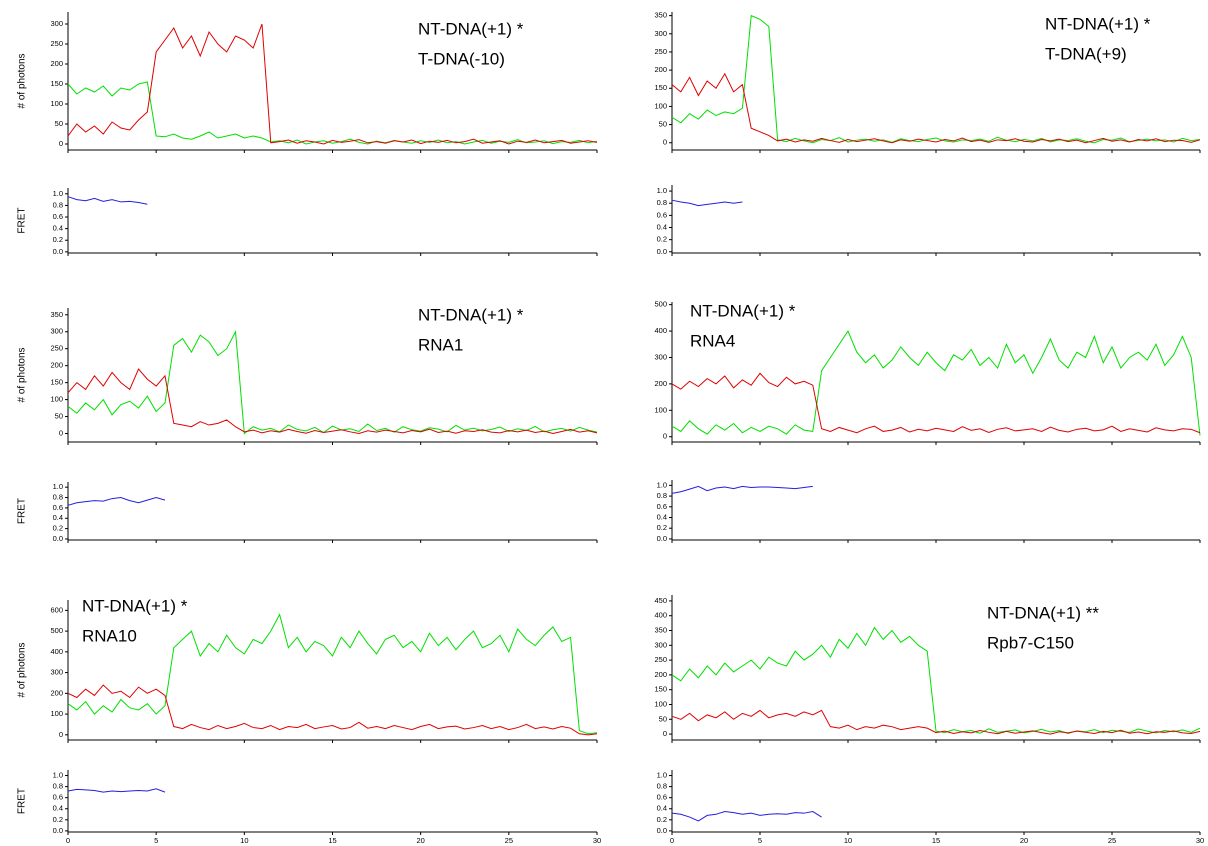  What do you see at coordinates (56, 609) in the screenshot?
I see `y-tick-label: 600` at bounding box center [56, 609].